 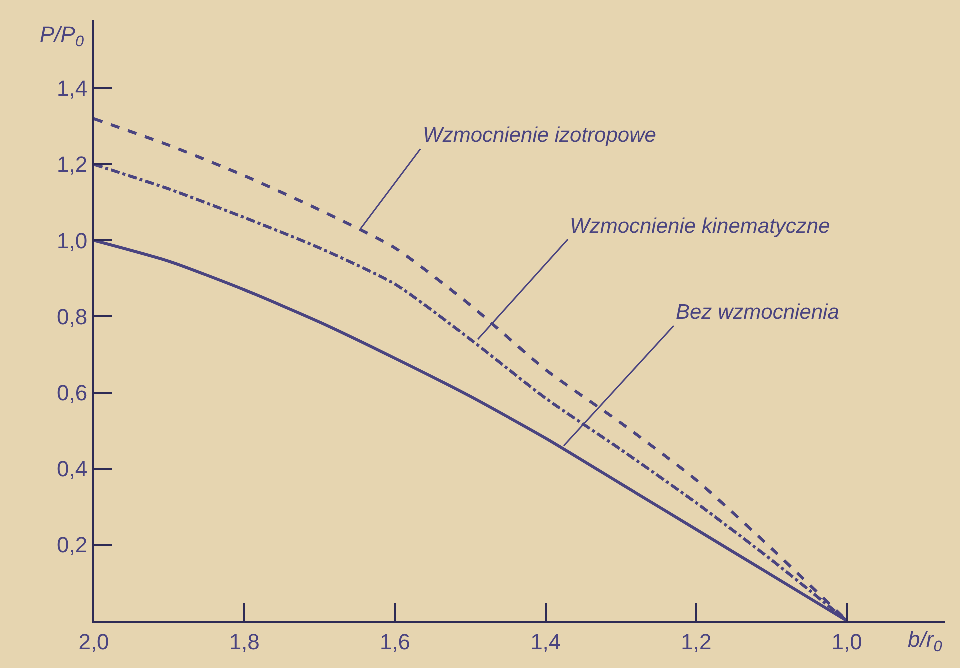 I want to click on y-axis-title: P/P$_{0}$, so click(x=62, y=36).